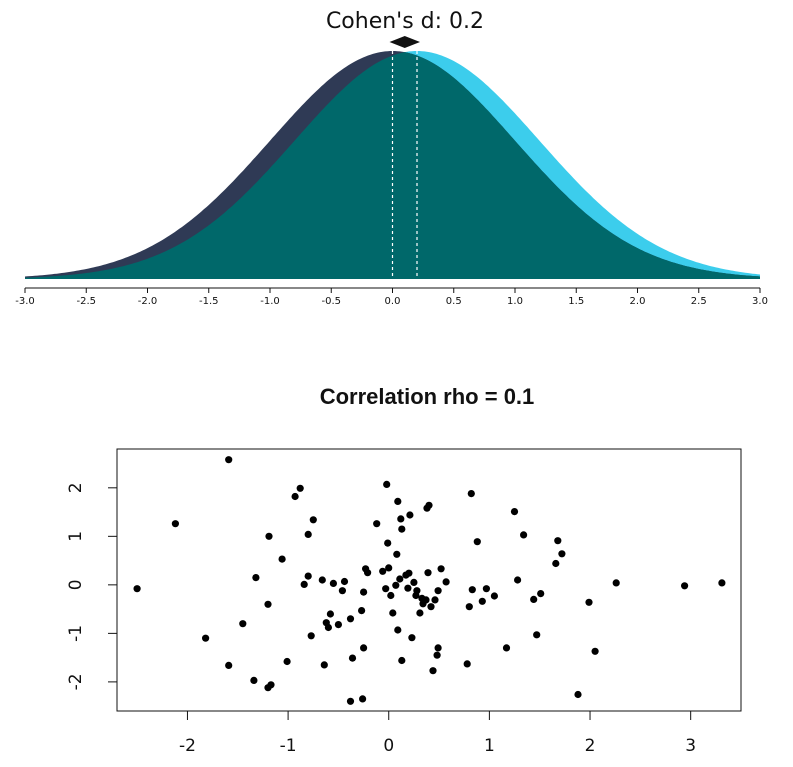 The image size is (793, 767). Describe the element at coordinates (427, 396) in the screenshot. I see `correlation-title: Correlation rho = 0.1` at that location.